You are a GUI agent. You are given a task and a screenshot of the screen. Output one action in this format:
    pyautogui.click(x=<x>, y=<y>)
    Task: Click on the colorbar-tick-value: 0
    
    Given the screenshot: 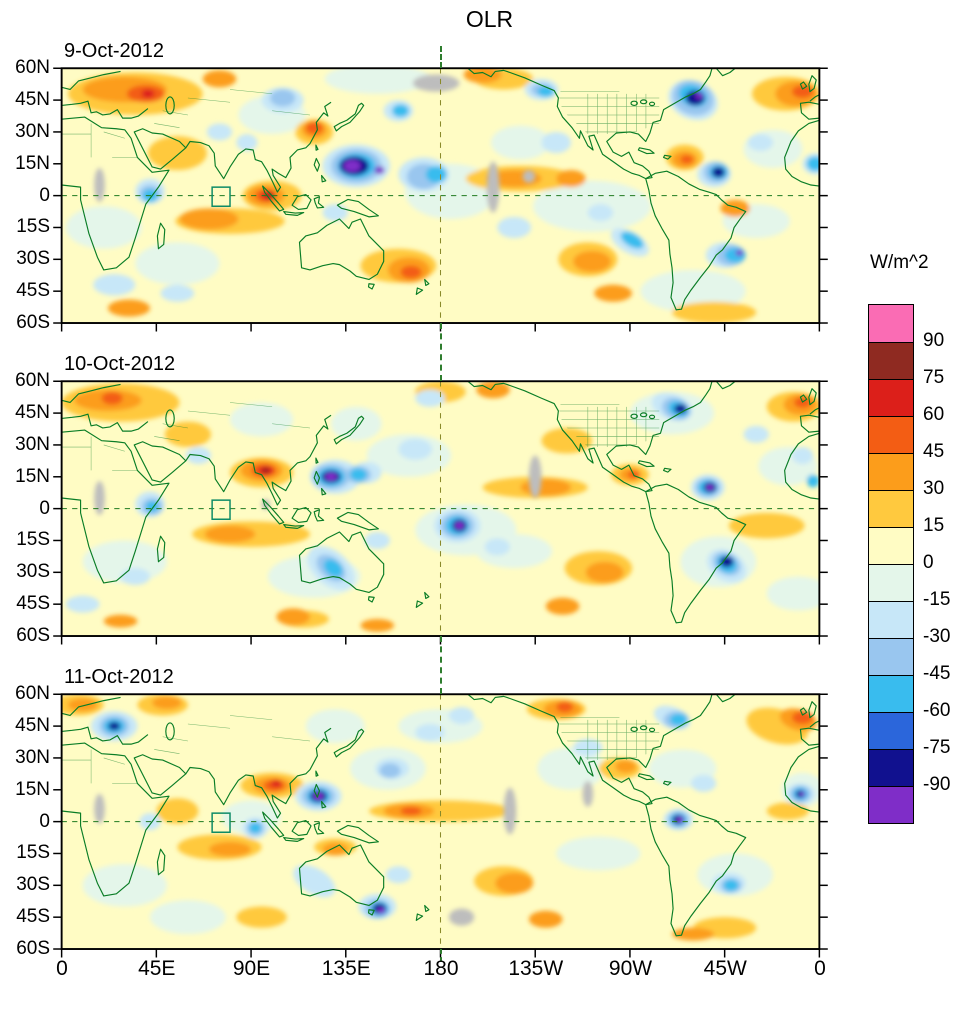 What is the action you would take?
    pyautogui.click(x=928, y=562)
    